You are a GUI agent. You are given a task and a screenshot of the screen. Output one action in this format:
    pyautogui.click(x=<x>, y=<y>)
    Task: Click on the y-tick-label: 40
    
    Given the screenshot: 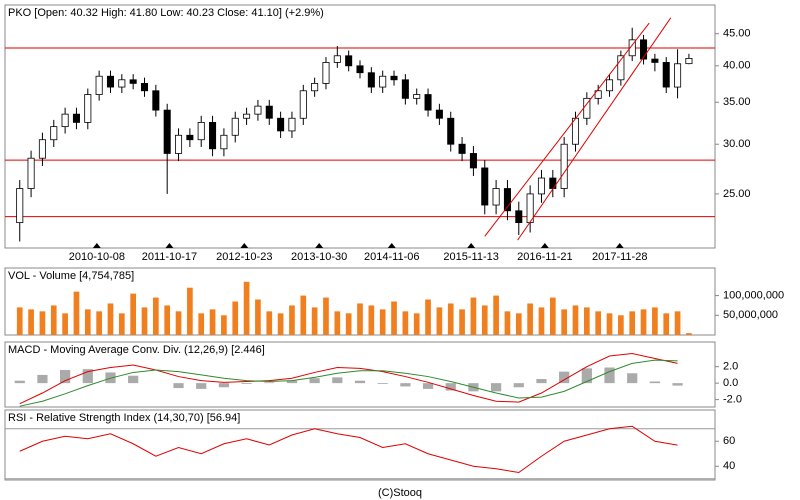 What is the action you would take?
    pyautogui.click(x=729, y=466)
    